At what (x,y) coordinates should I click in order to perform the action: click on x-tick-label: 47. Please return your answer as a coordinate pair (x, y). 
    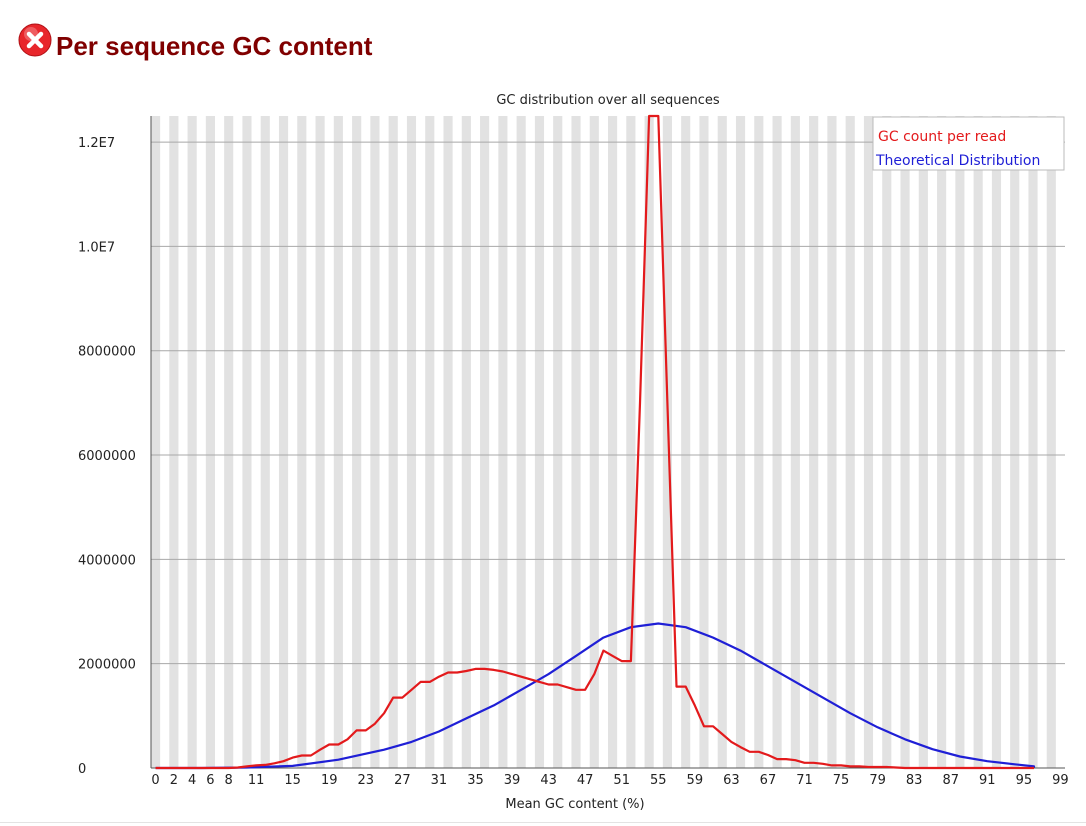
    Looking at the image, I should click on (585, 780).